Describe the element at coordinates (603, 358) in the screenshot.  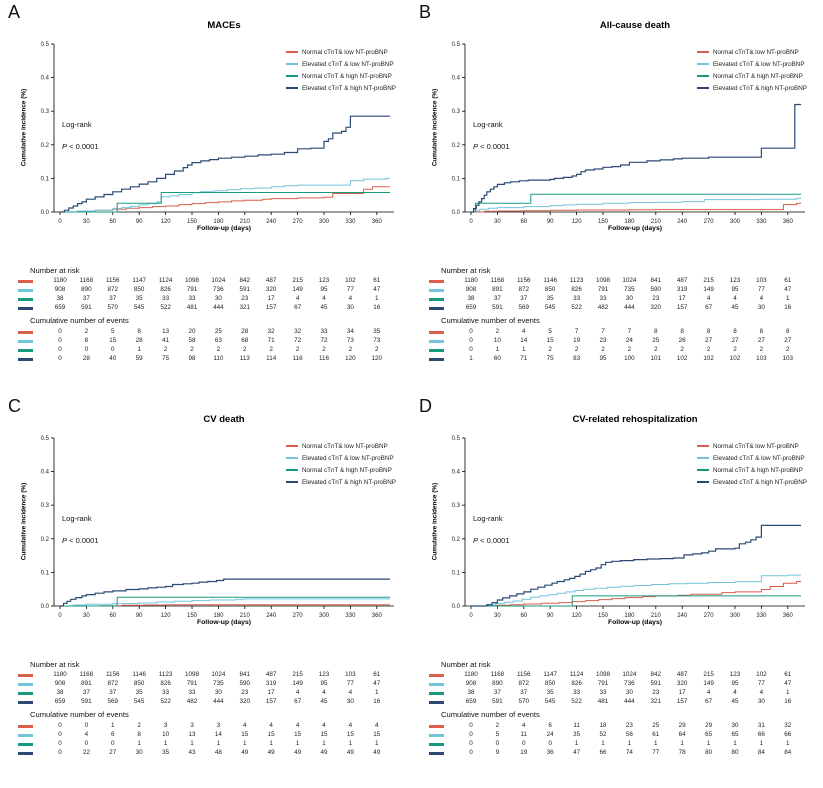
I see `events-cell: 95` at that location.